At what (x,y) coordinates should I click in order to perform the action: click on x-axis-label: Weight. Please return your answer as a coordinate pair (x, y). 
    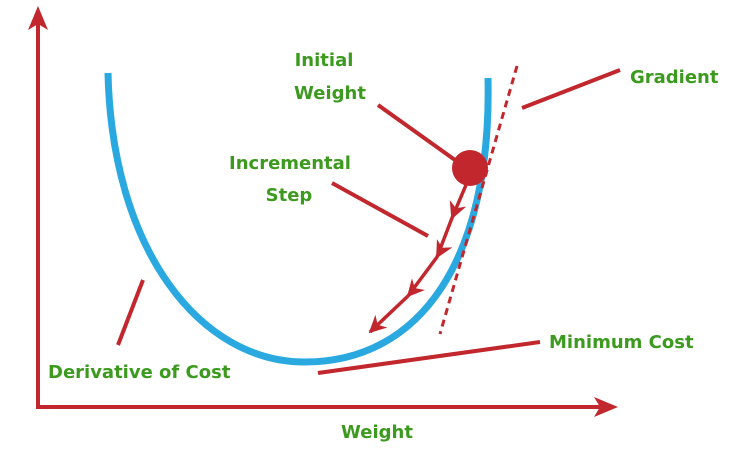
    Looking at the image, I should click on (377, 432).